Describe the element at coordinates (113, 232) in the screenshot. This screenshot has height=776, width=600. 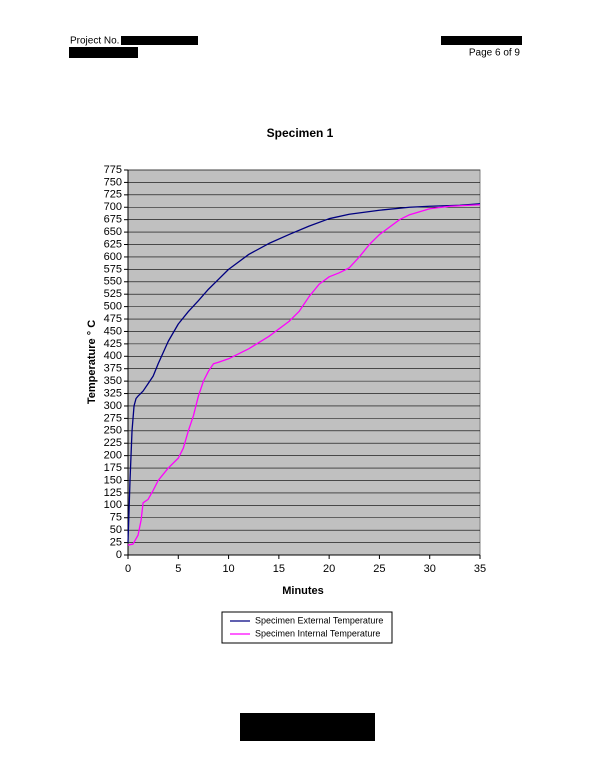
I see `y-tick-label: 650` at that location.